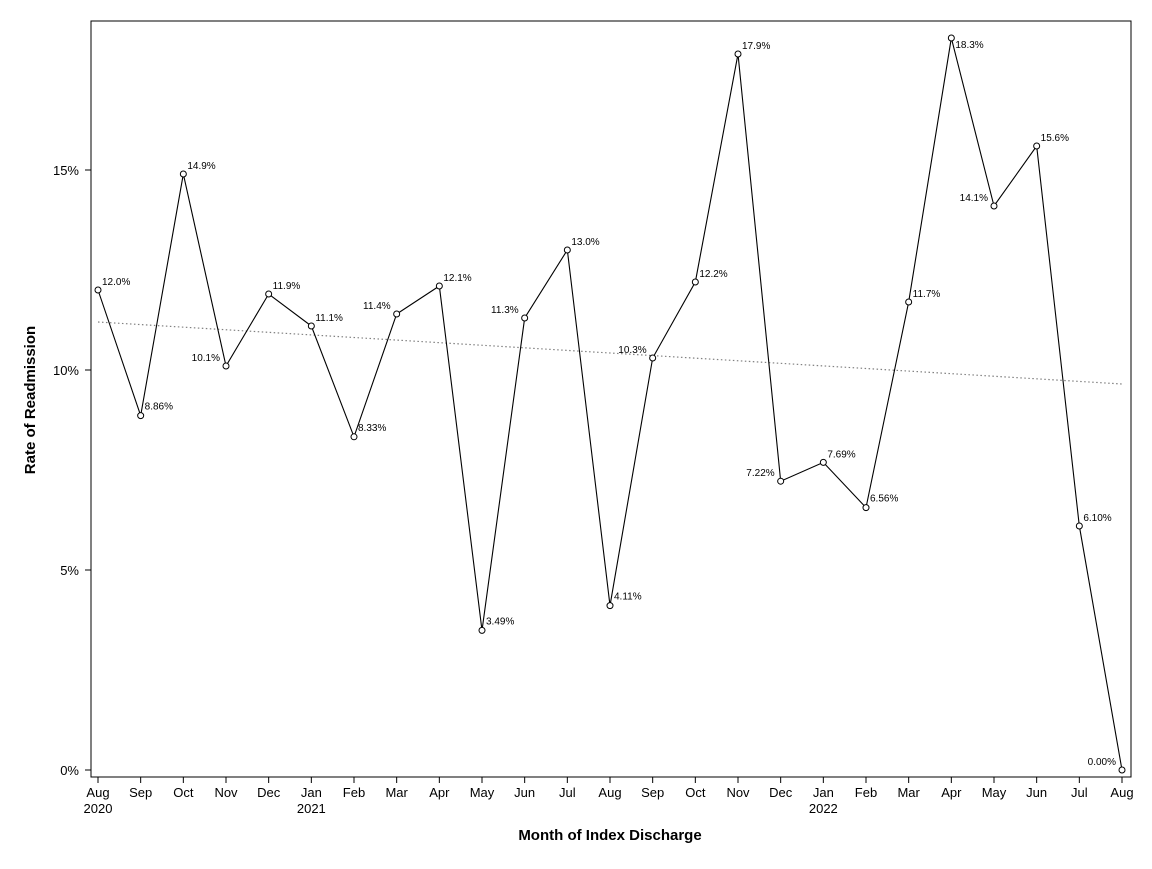 The height and width of the screenshot is (869, 1152). What do you see at coordinates (66, 170) in the screenshot?
I see `y-tick-label: 15%` at bounding box center [66, 170].